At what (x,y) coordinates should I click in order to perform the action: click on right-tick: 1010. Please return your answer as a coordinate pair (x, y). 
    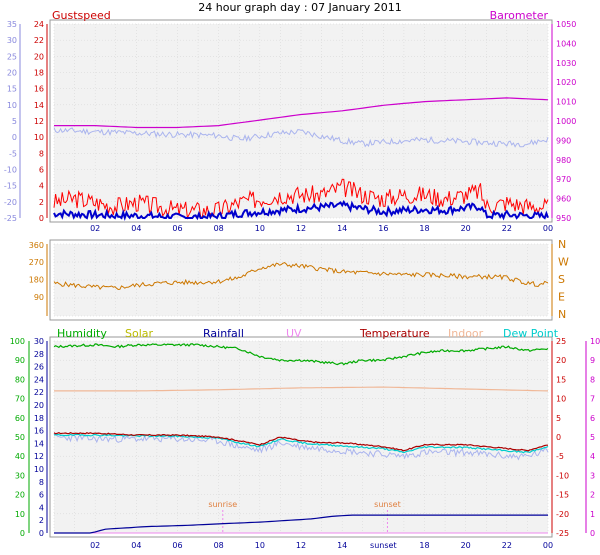
    Looking at the image, I should click on (566, 102).